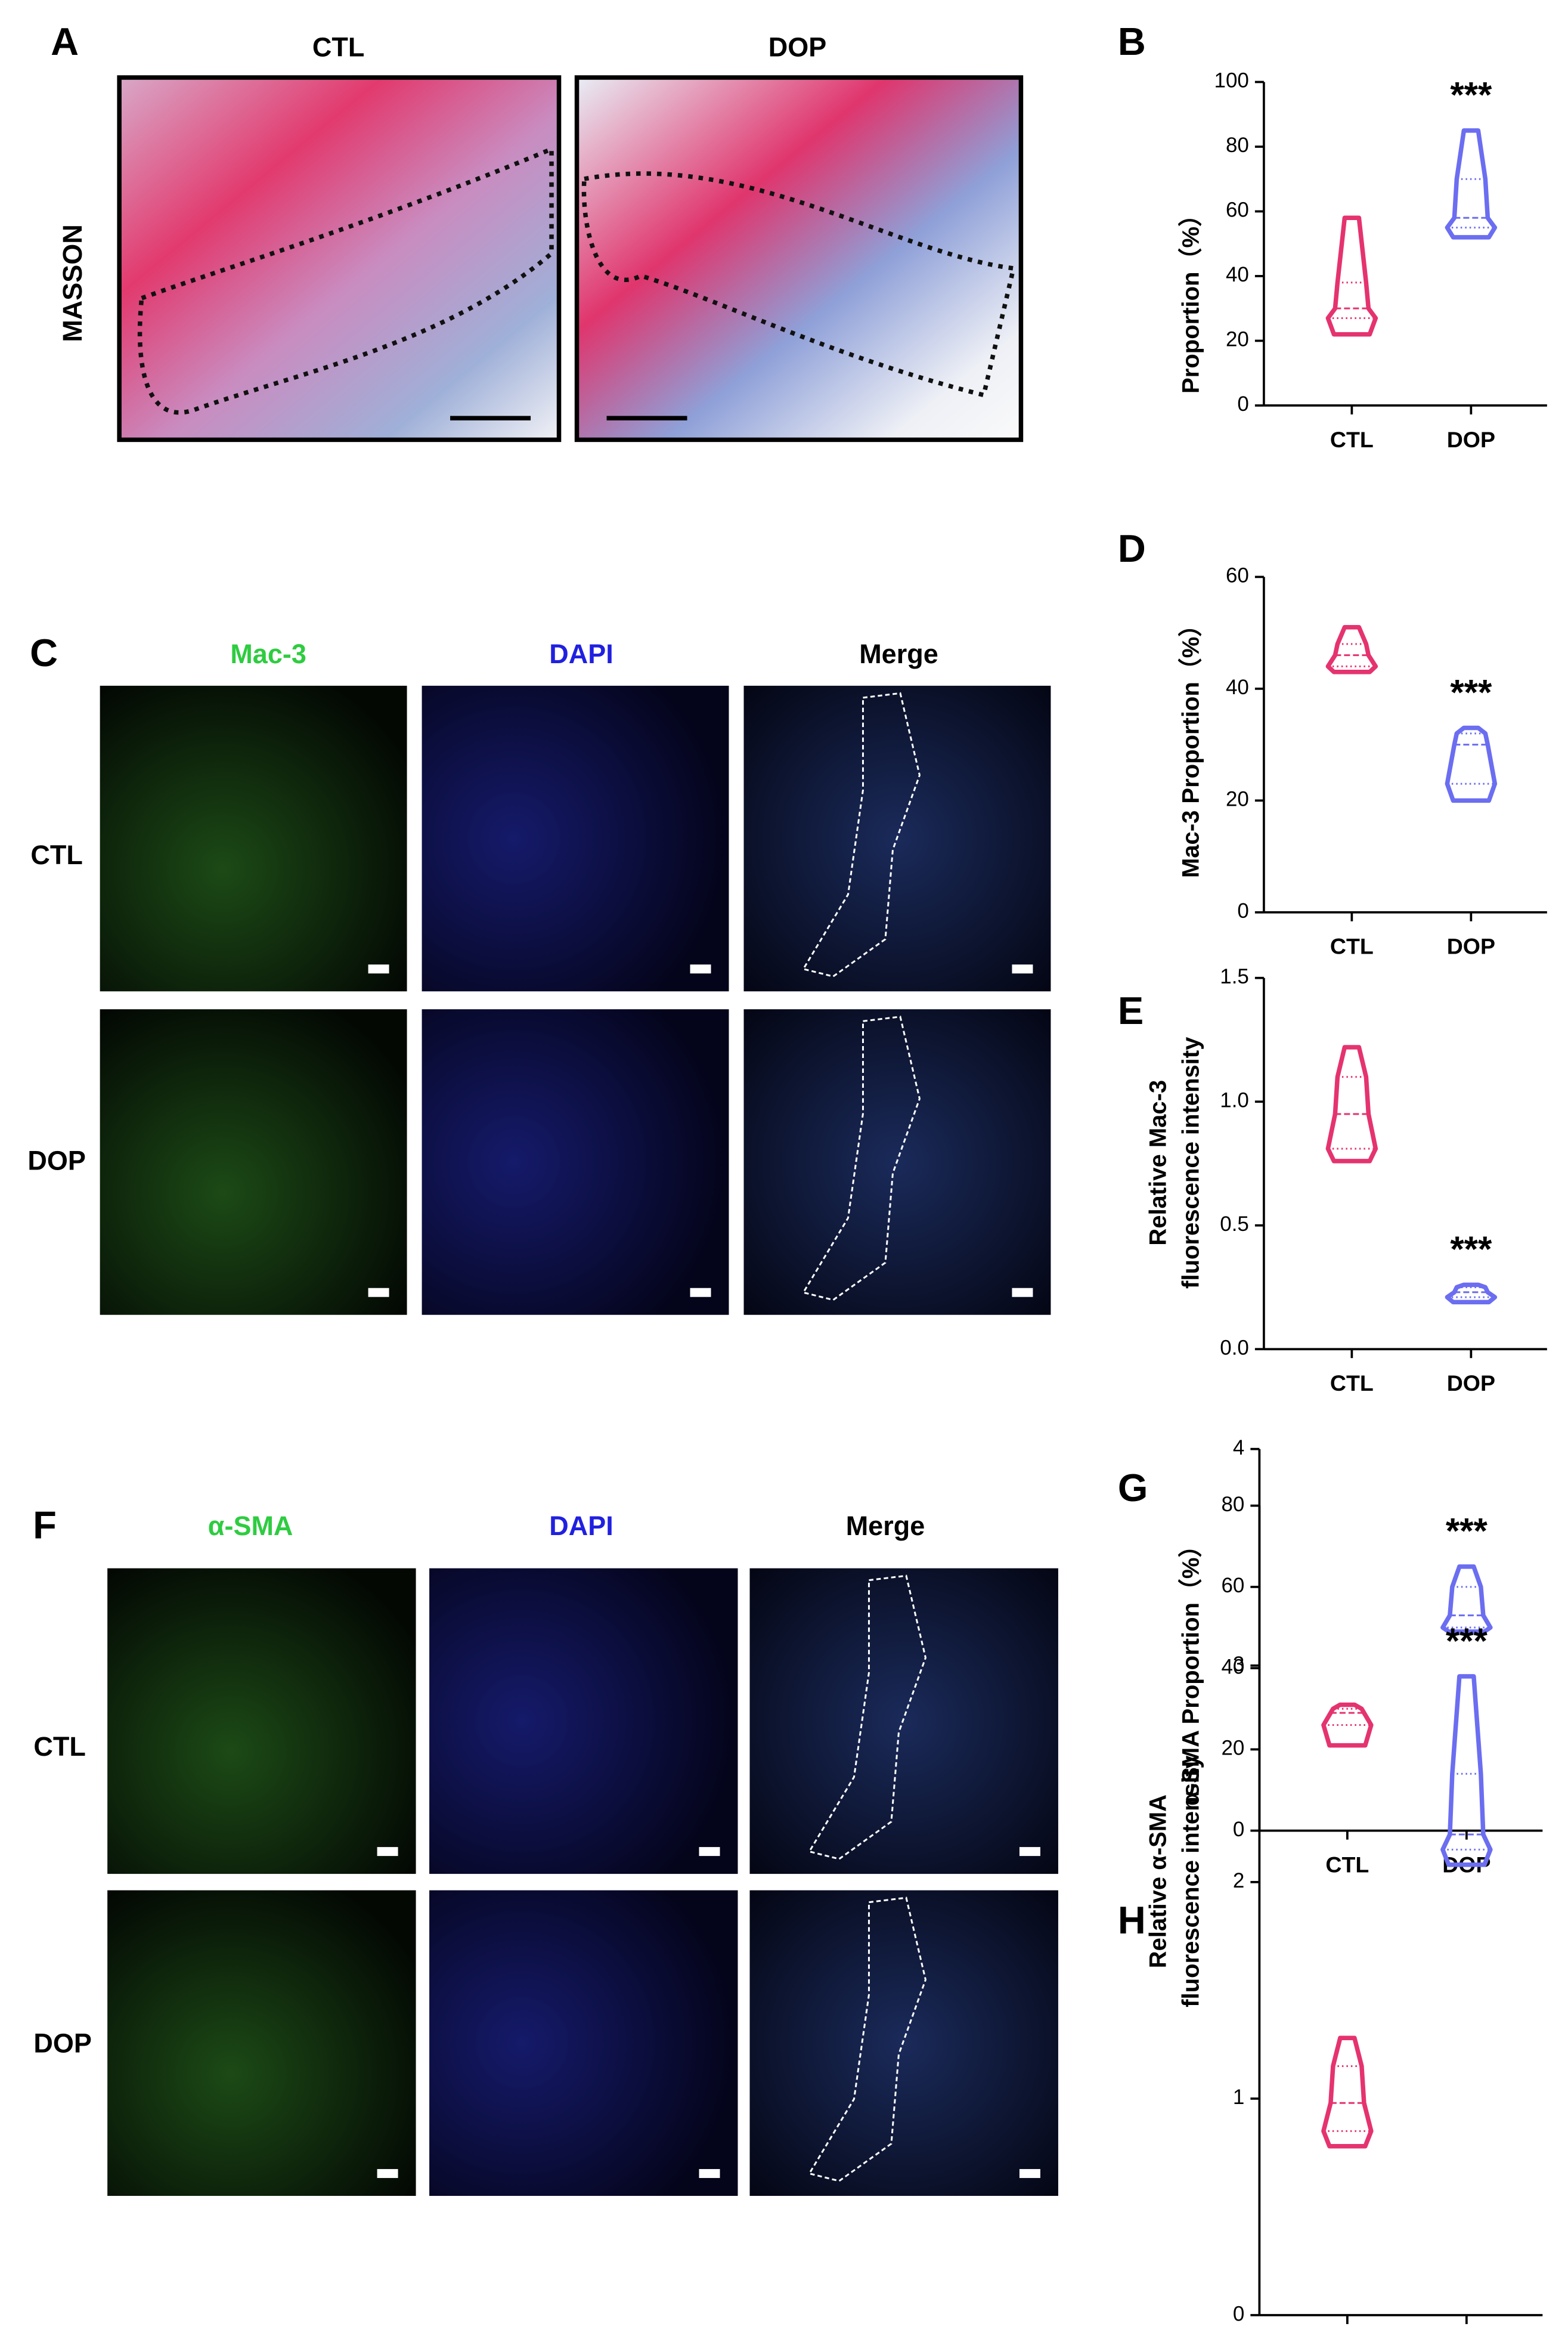  What do you see at coordinates (1238, 1447) in the screenshot?
I see `y-tick-label: 4` at bounding box center [1238, 1447].